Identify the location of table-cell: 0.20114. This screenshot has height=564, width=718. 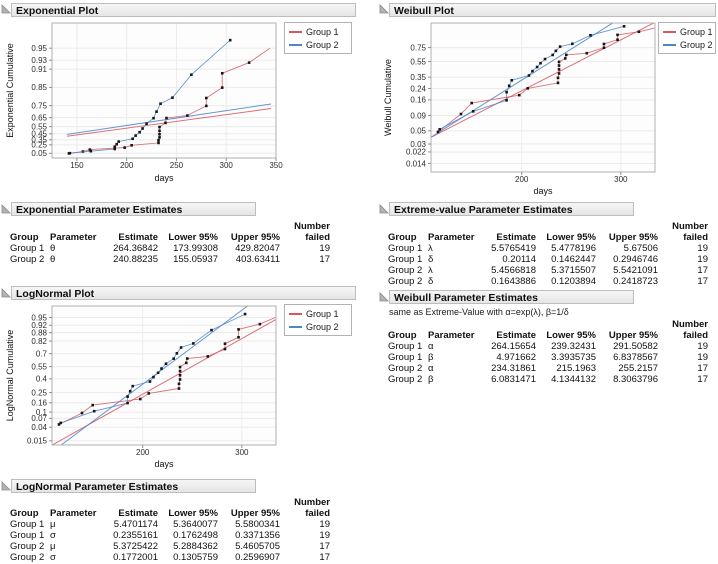
(519, 259).